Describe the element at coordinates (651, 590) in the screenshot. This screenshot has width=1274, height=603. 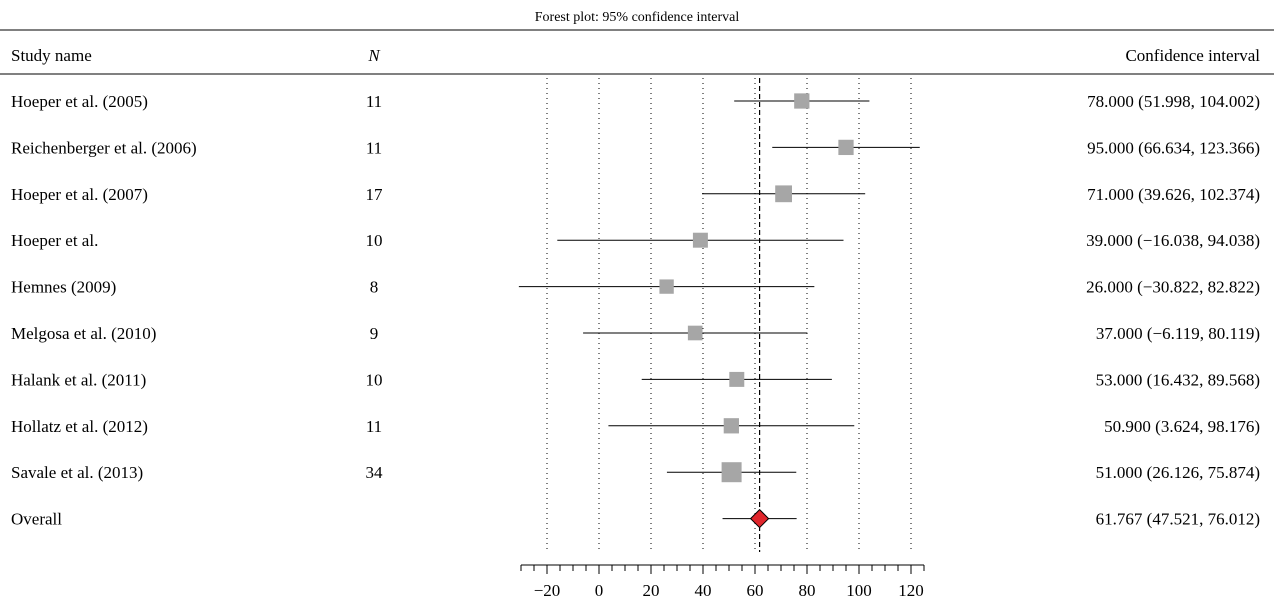
I see `tick-label: 20` at that location.